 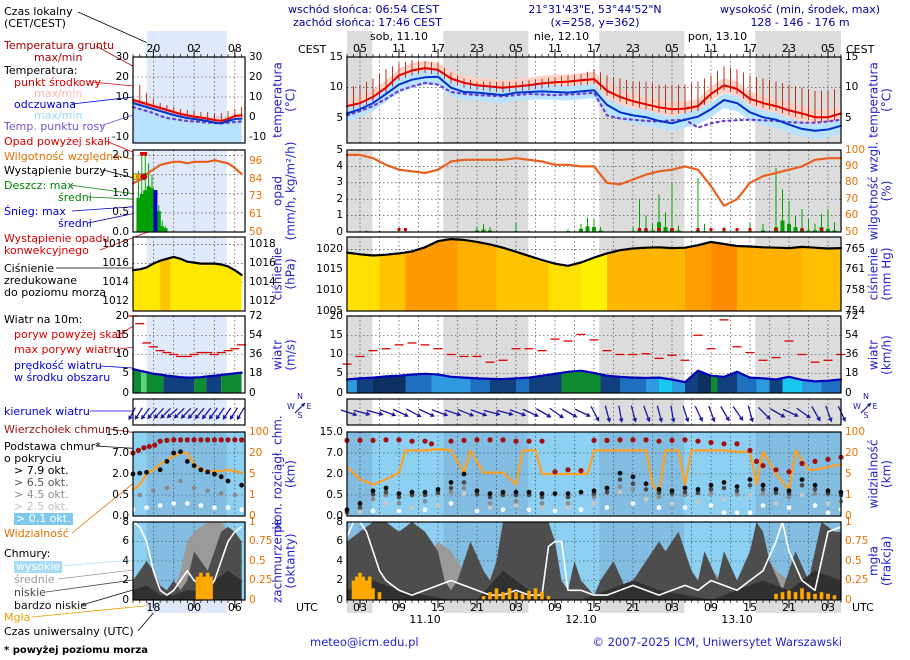 I want to click on altitude-label: wysokość (min, środek, max), so click(x=800, y=9).